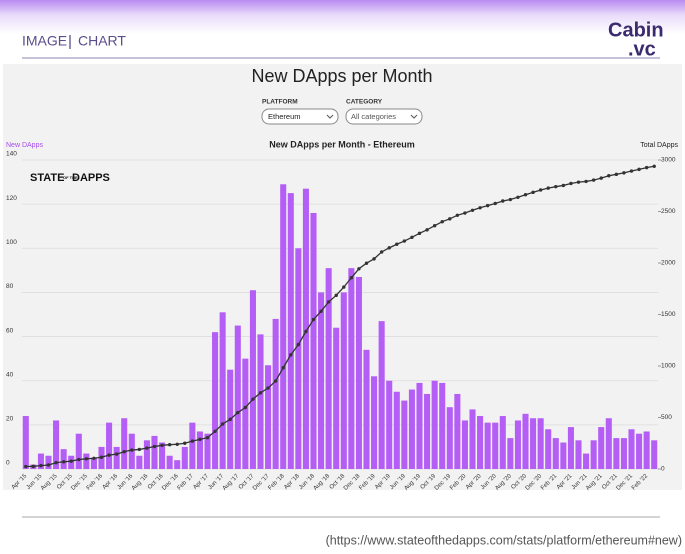  I want to click on y-tick-label: 120, so click(11, 198).